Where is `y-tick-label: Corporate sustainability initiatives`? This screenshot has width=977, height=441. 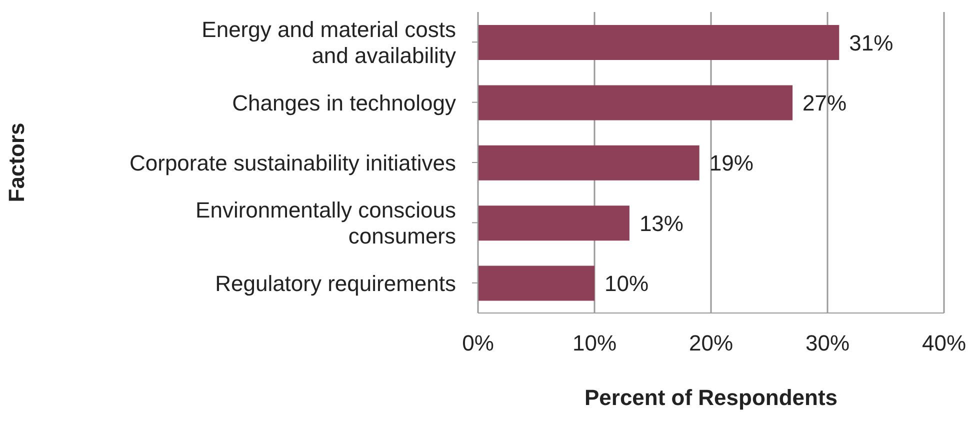
y-tick-label: Corporate sustainability initiatives is located at coordinates (293, 162).